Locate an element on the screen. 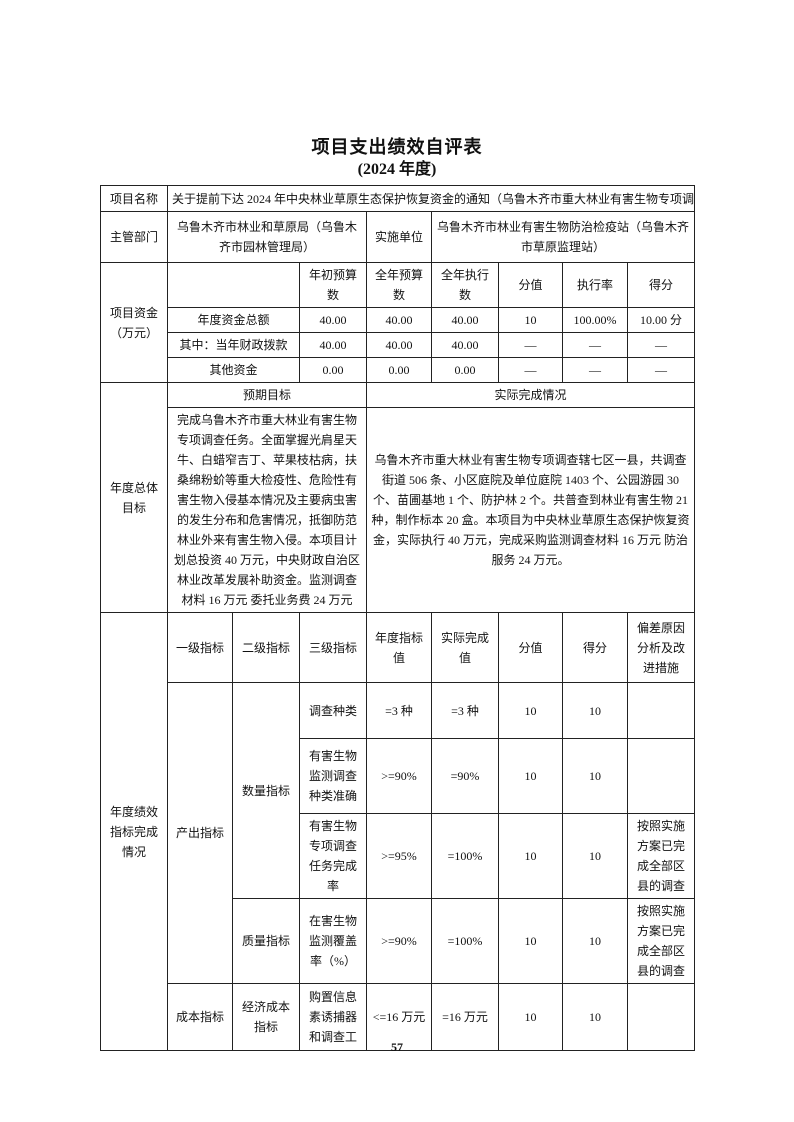 This screenshot has height=1122, width=794. funding-section-label: 项目资金（万元） is located at coordinates (134, 322).